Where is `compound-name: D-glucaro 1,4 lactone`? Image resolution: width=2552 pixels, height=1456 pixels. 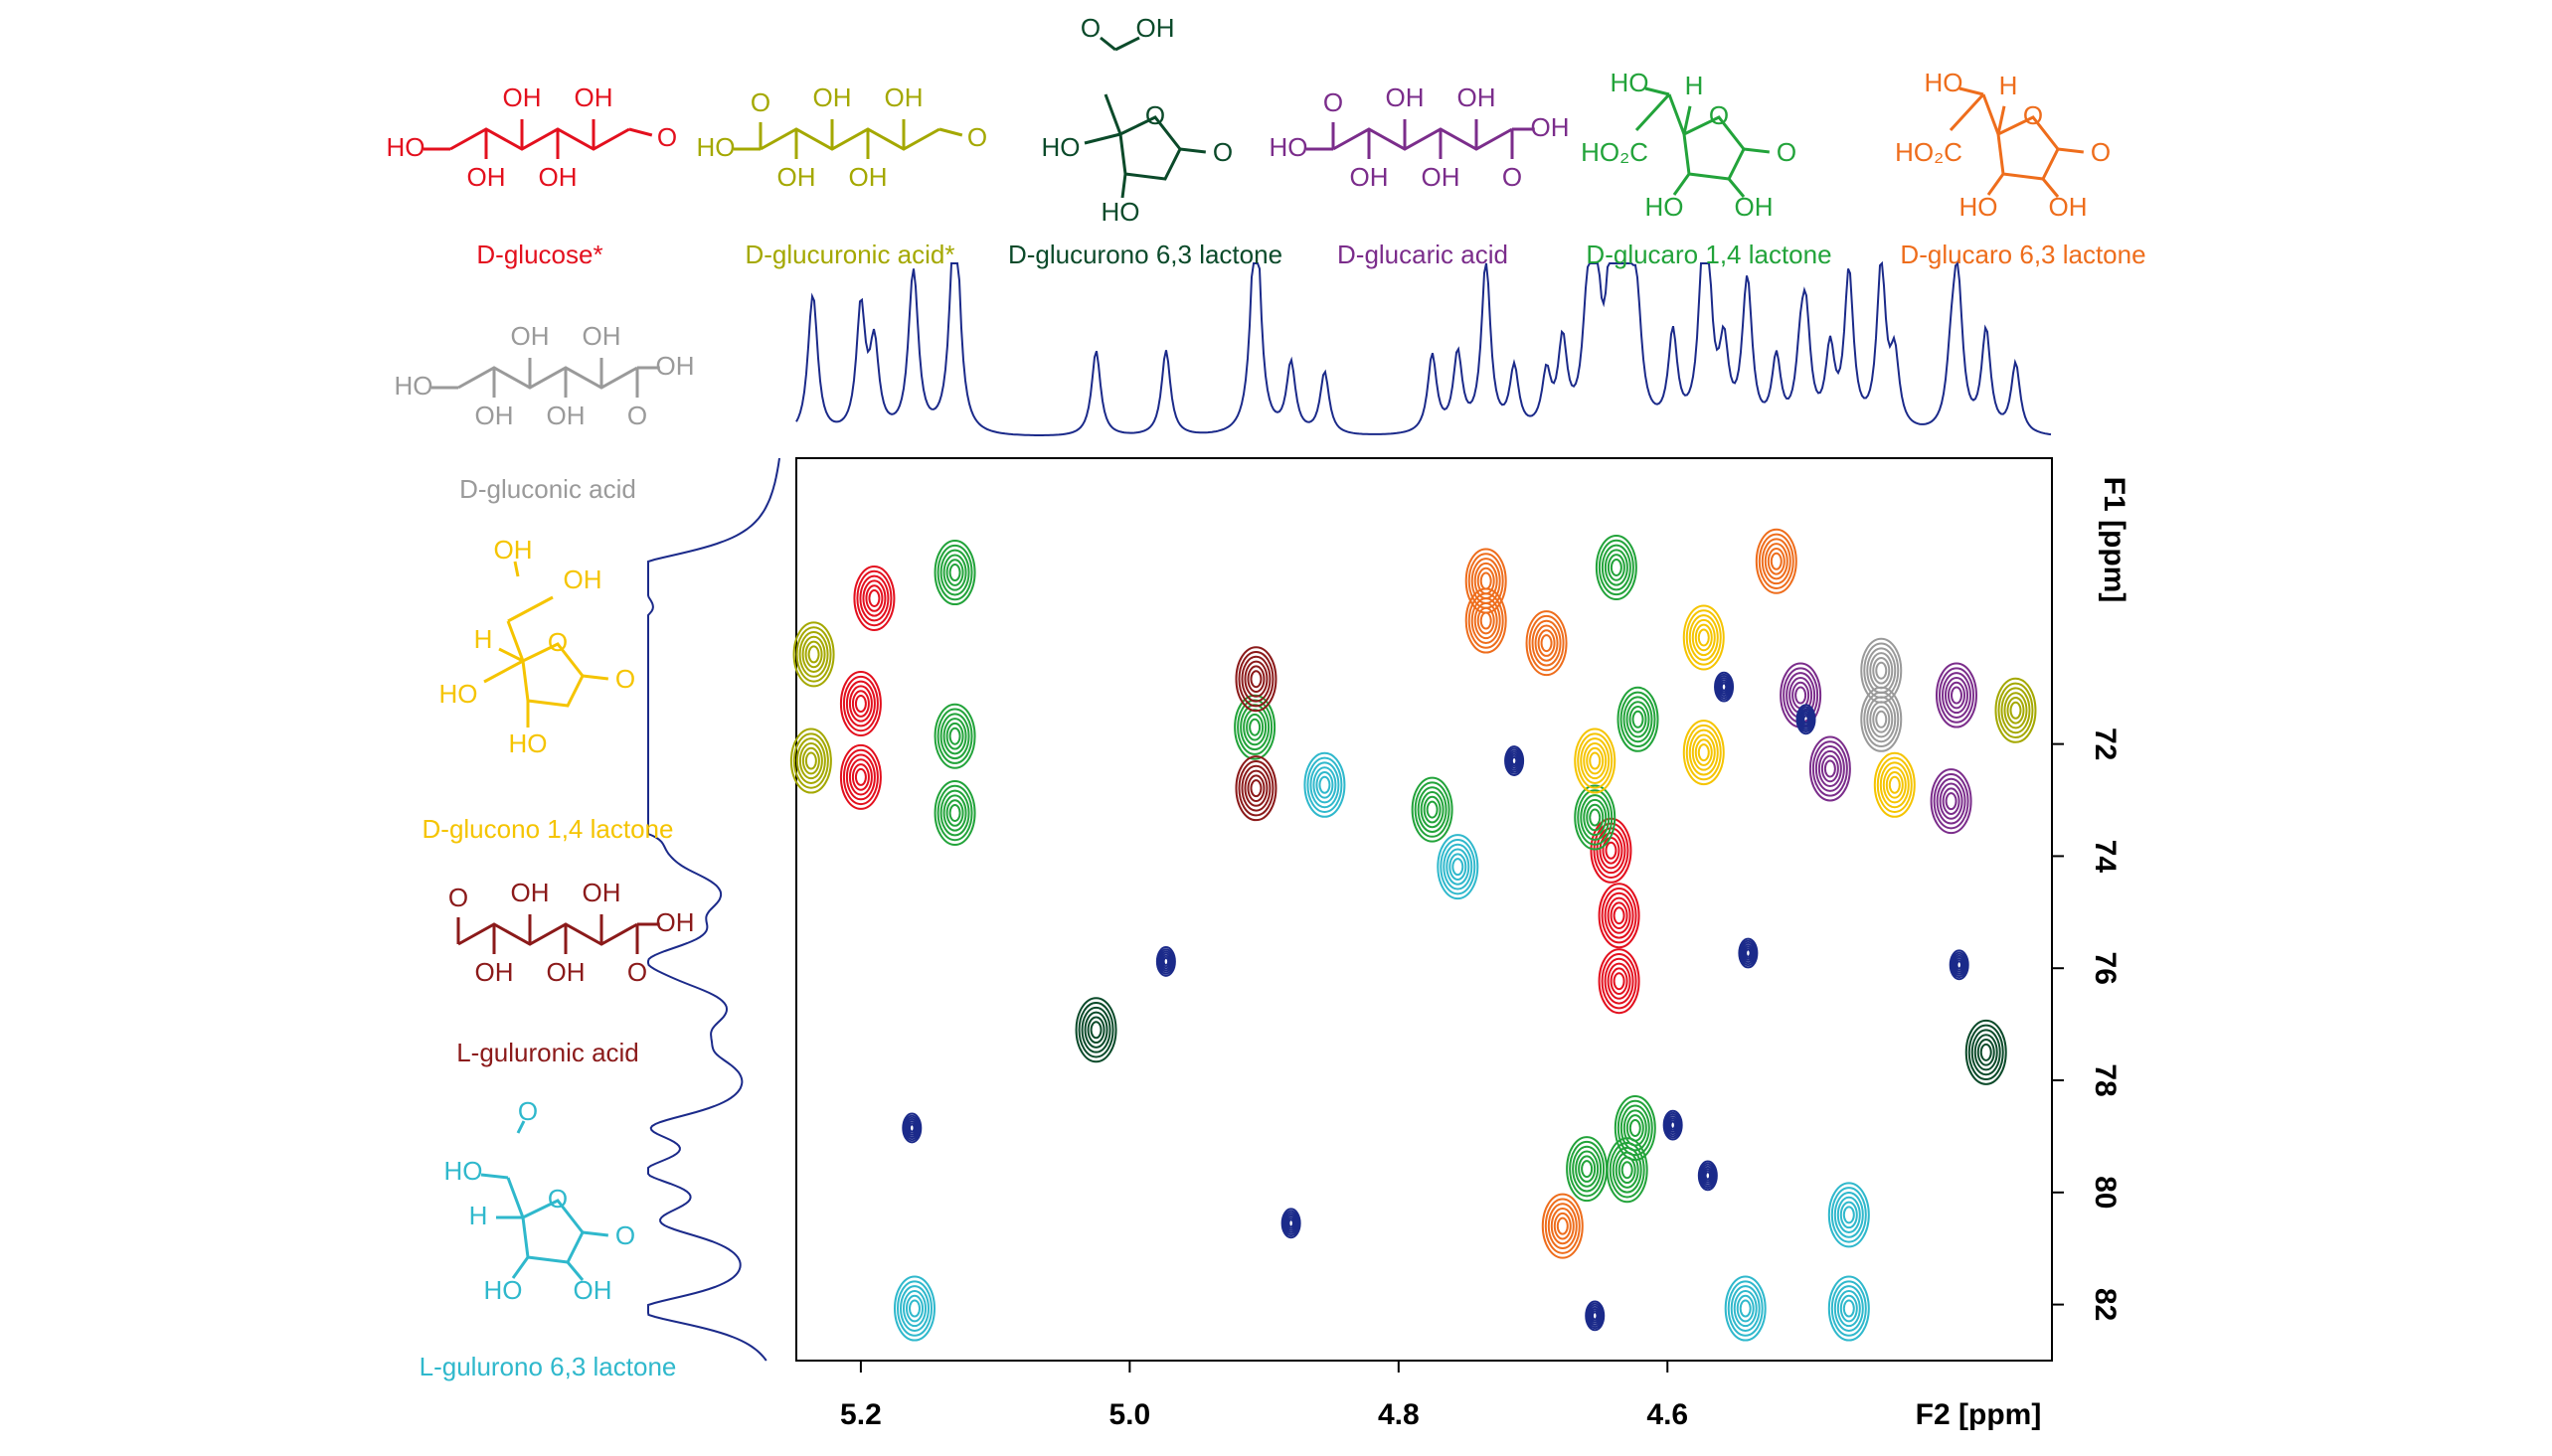 compound-name: D-glucaro 1,4 lactone is located at coordinates (1708, 254).